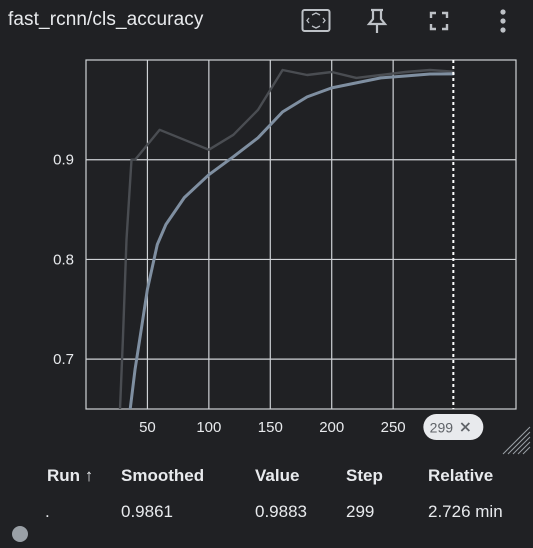 Image resolution: width=533 pixels, height=548 pixels. What do you see at coordinates (465, 511) in the screenshot?
I see `cell-relative: 2.726 min` at bounding box center [465, 511].